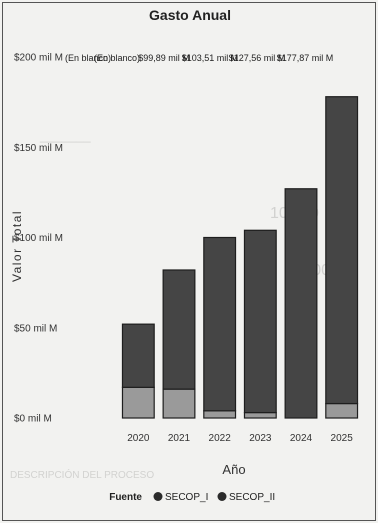 Image resolution: width=378 pixels, height=523 pixels. What do you see at coordinates (233, 469) in the screenshot?
I see `x-axis-label: Año` at bounding box center [233, 469].